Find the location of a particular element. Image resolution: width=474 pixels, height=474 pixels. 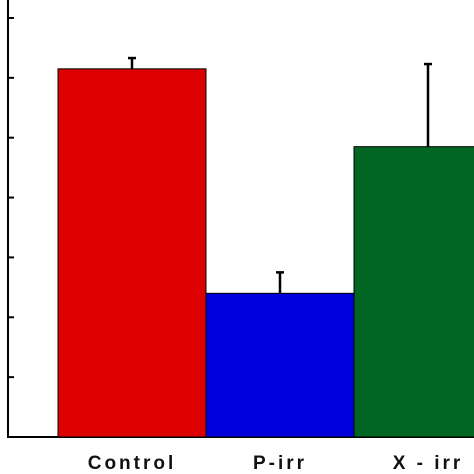

x-tick-label-1: P-irr is located at coordinates (280, 463).